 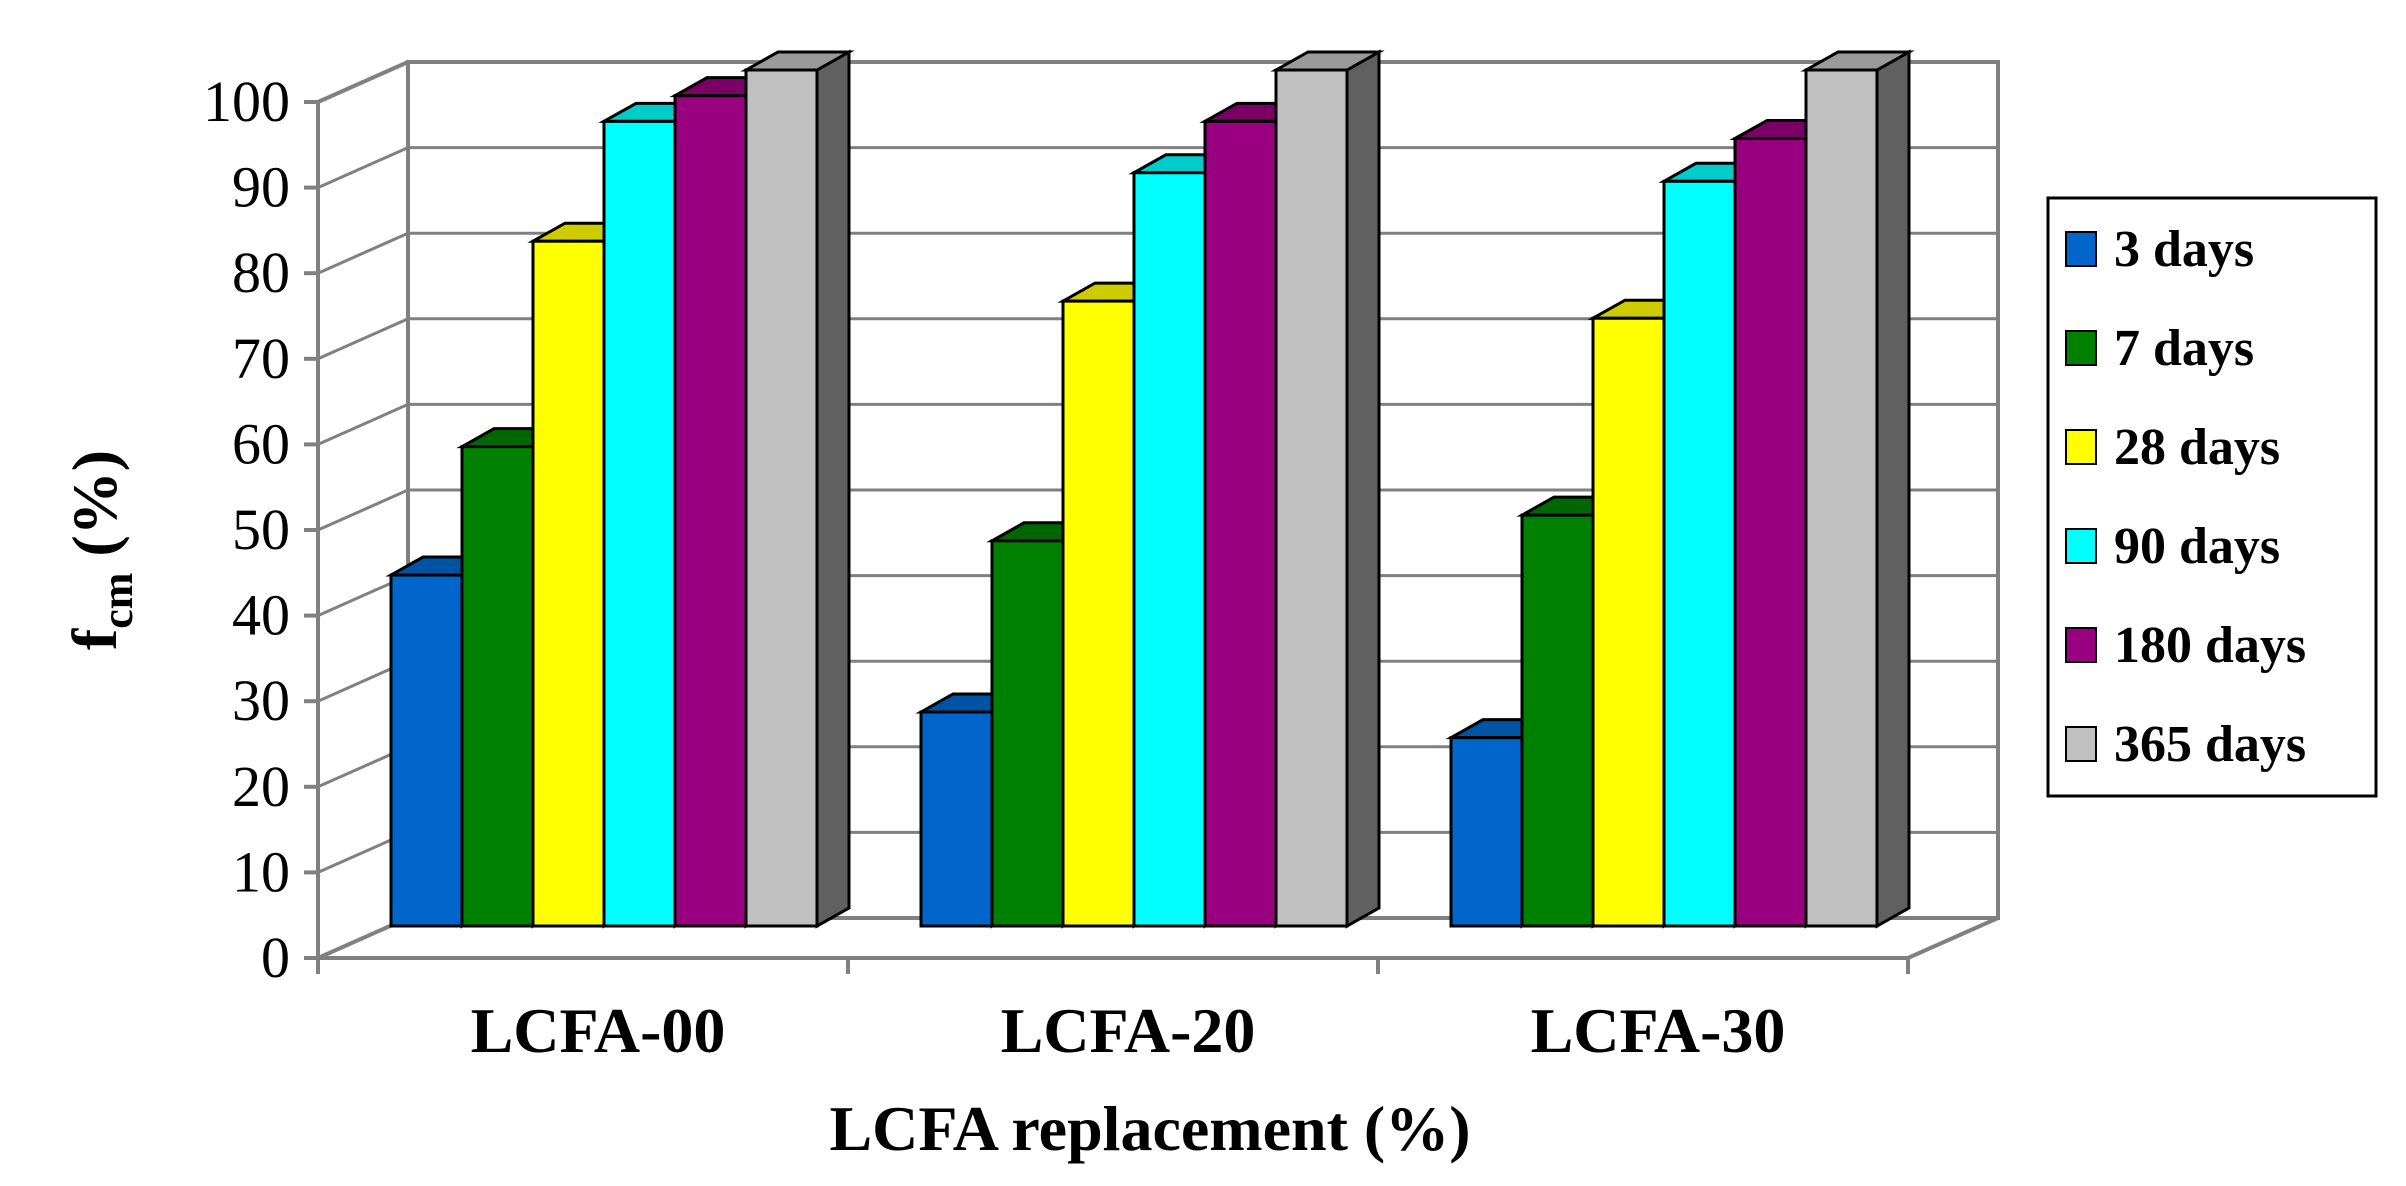 What do you see at coordinates (2210, 744) in the screenshot?
I see `legend-label: 365 days` at bounding box center [2210, 744].